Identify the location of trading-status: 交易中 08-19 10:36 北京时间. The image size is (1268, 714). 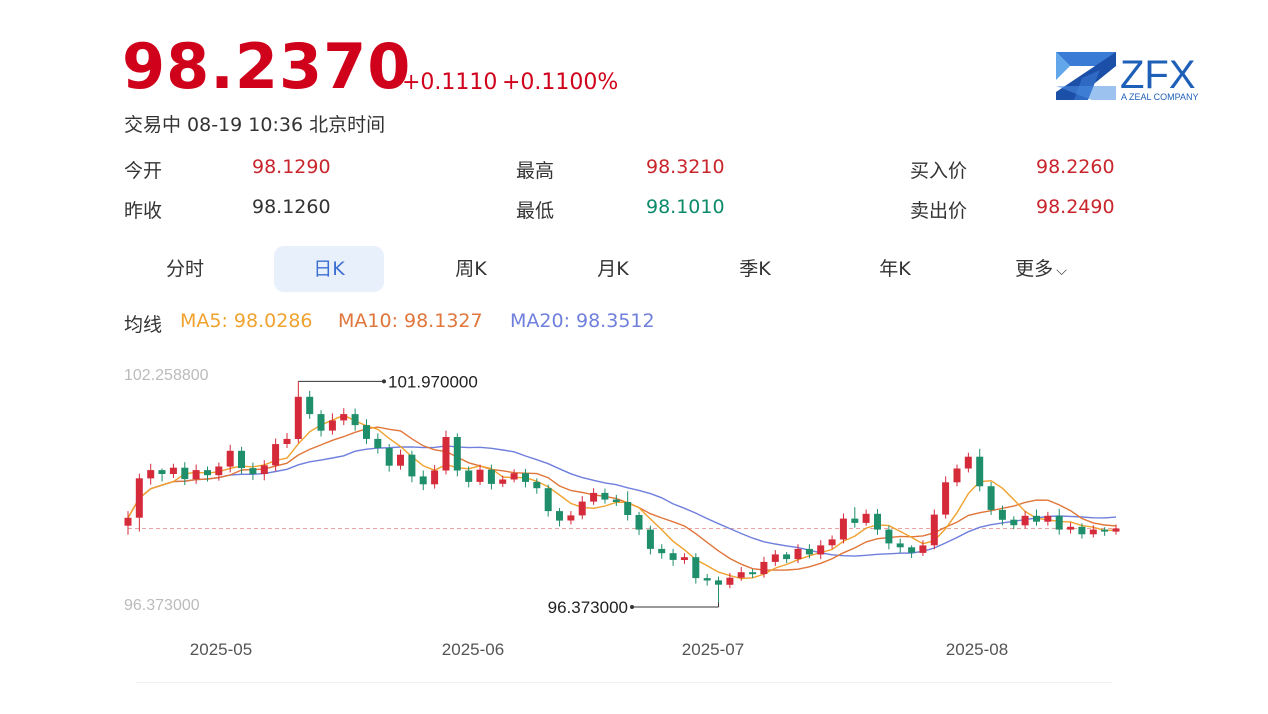
(255, 125).